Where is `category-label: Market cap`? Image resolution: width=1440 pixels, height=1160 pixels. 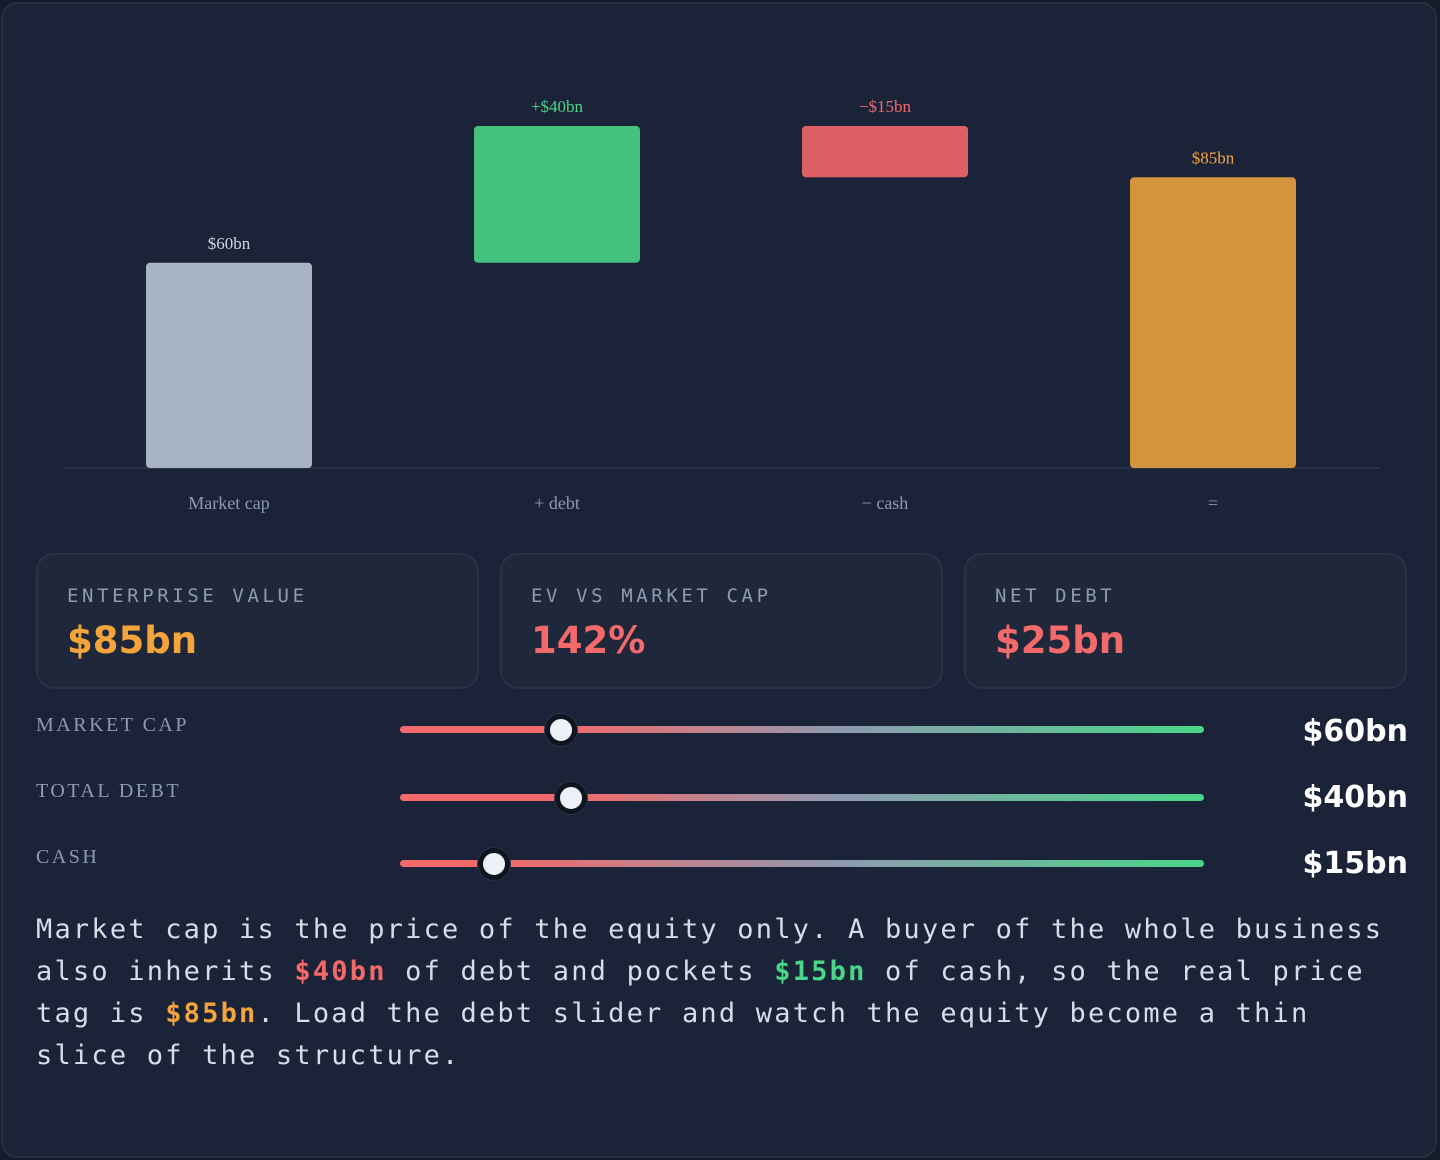
category-label: Market cap is located at coordinates (228, 503).